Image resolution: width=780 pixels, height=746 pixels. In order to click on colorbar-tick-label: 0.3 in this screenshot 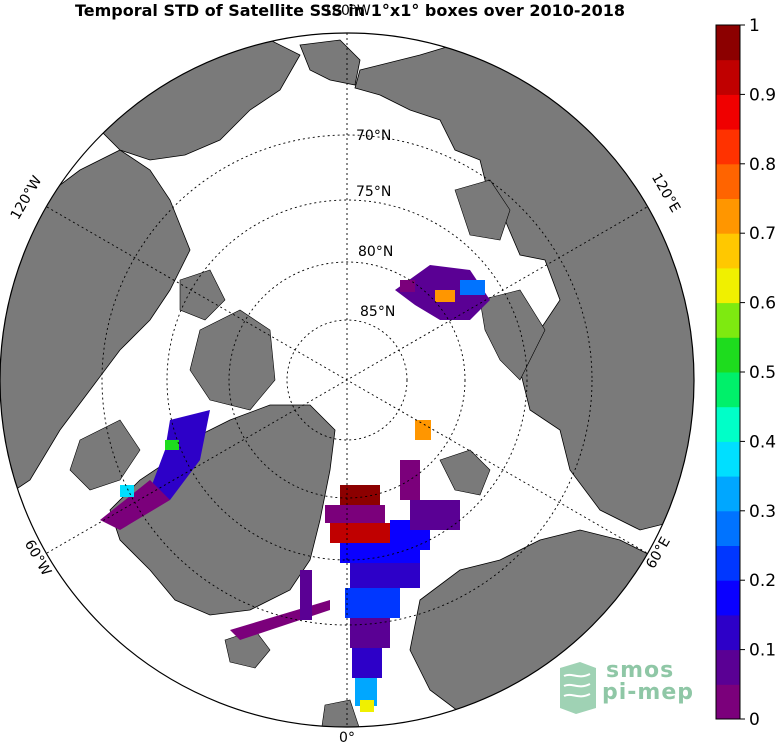, I will do `click(762, 512)`.